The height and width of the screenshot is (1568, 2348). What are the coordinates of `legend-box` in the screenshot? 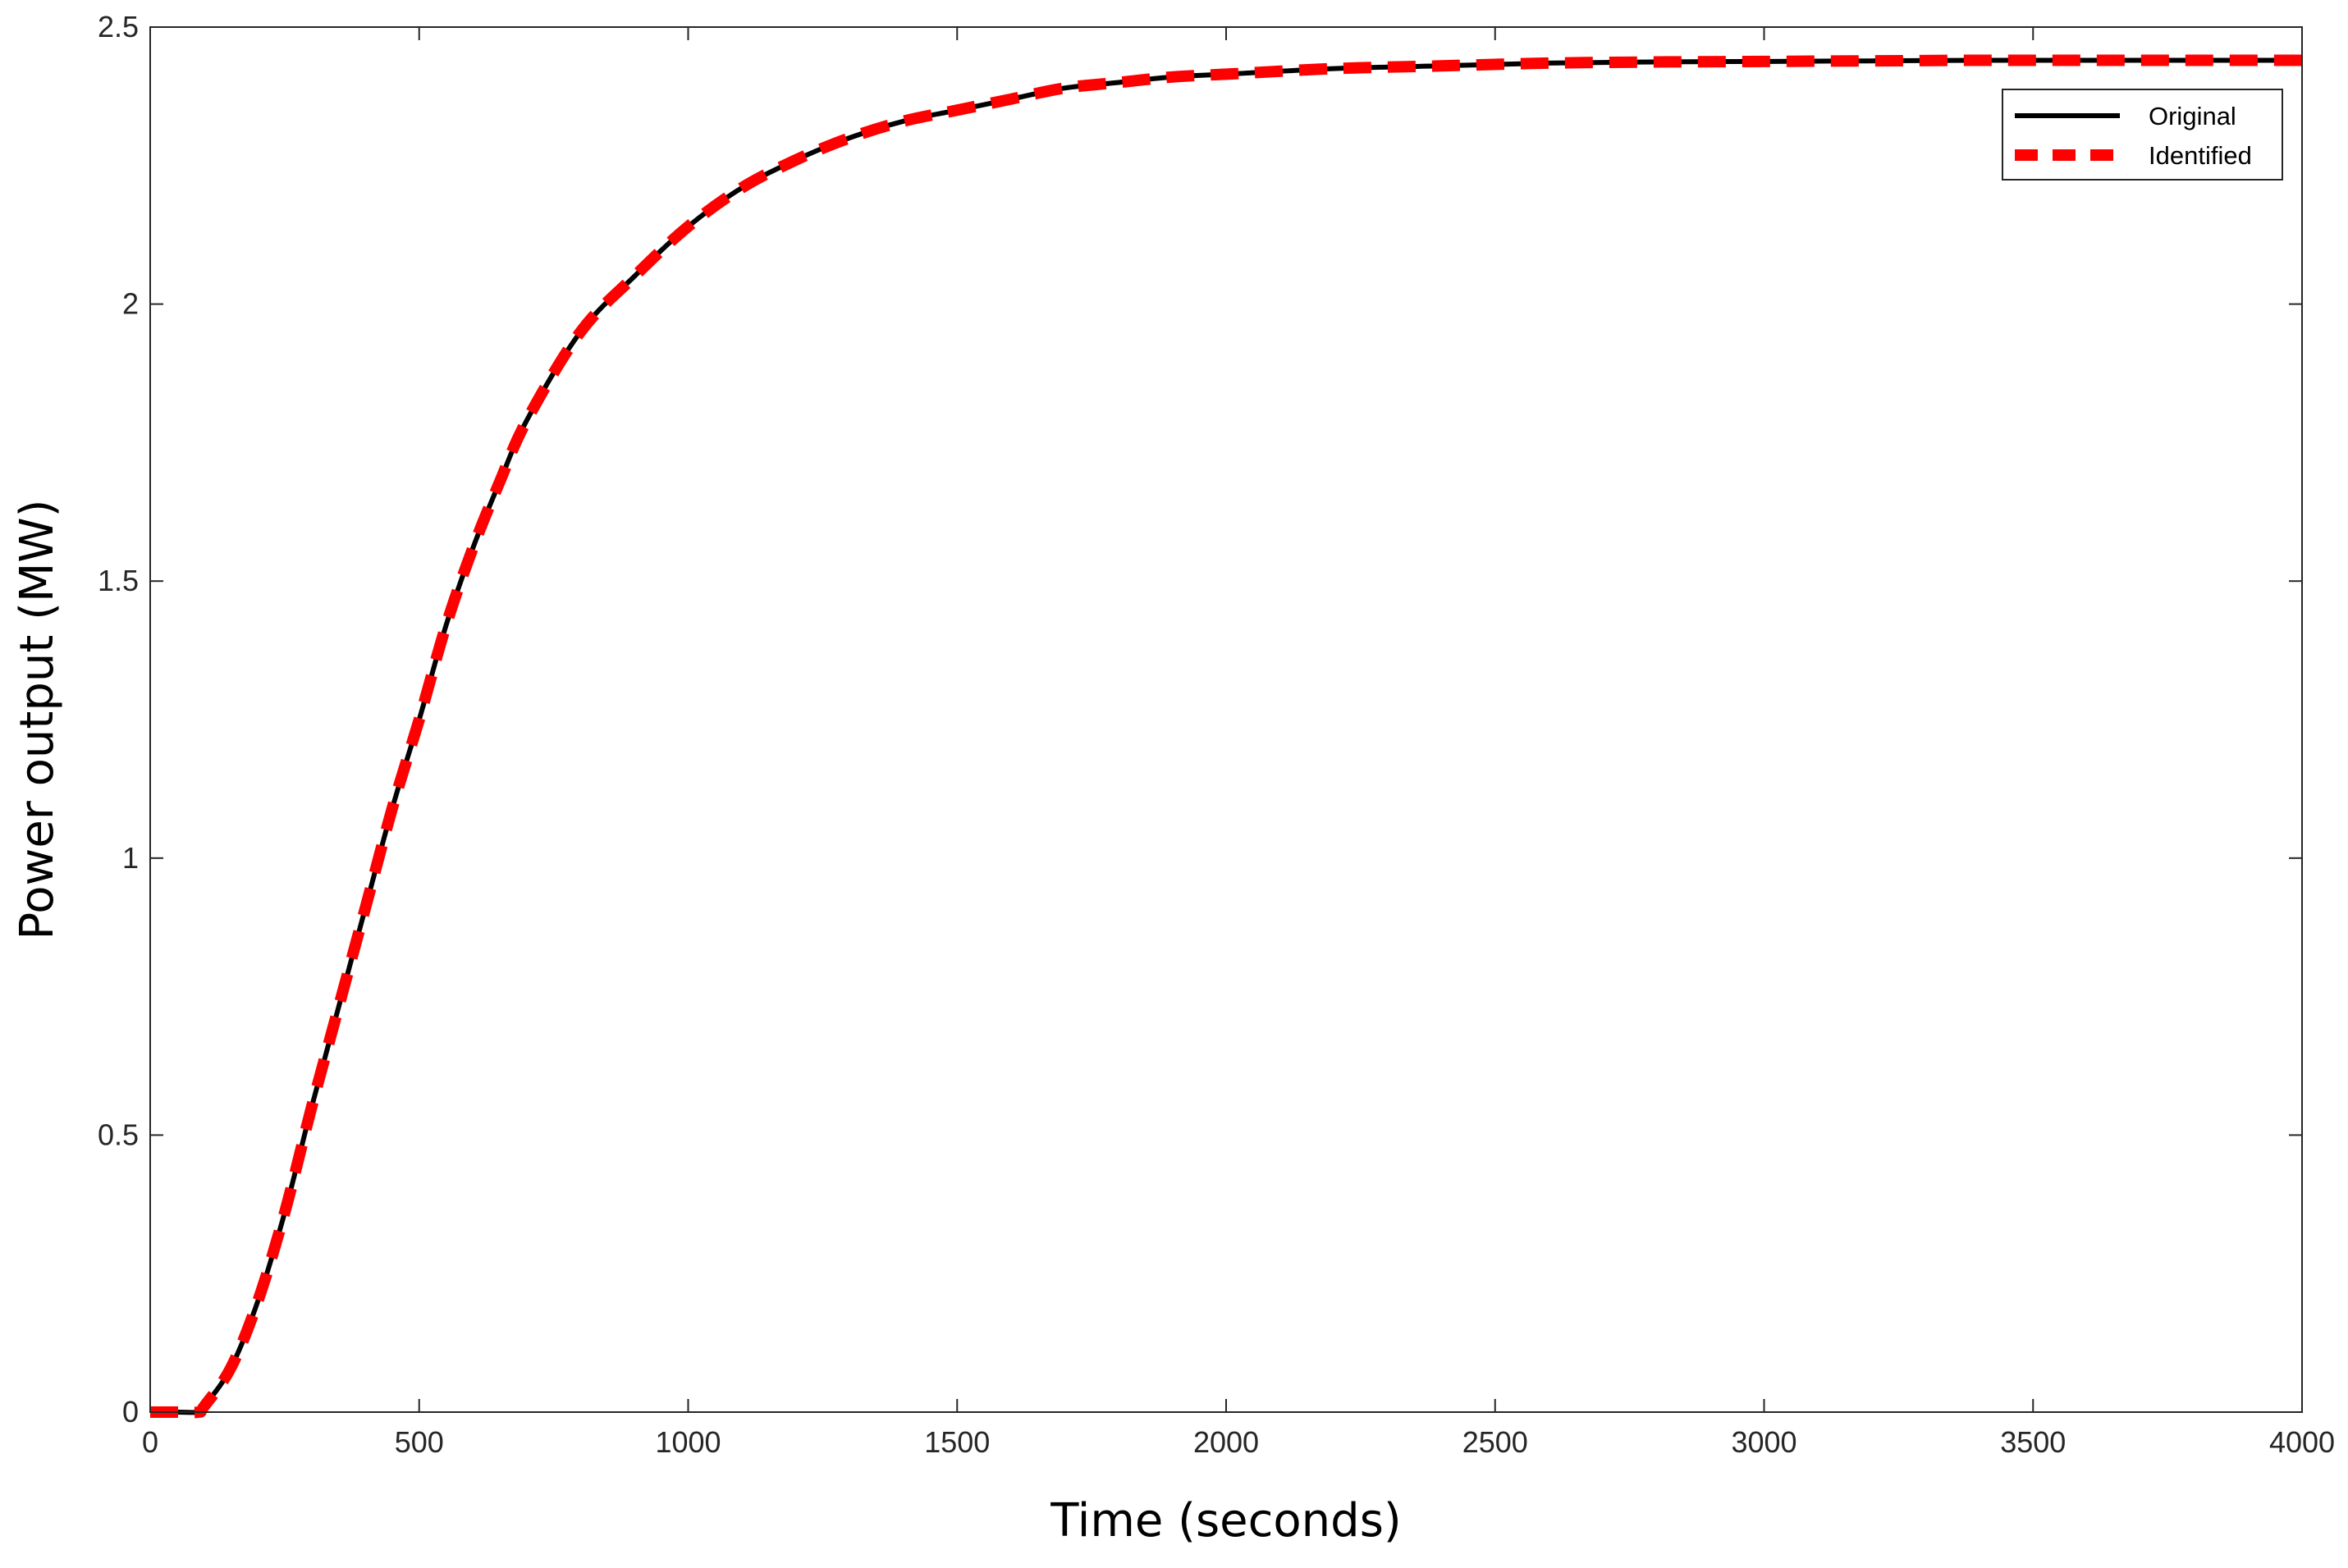 It's located at (2142, 135).